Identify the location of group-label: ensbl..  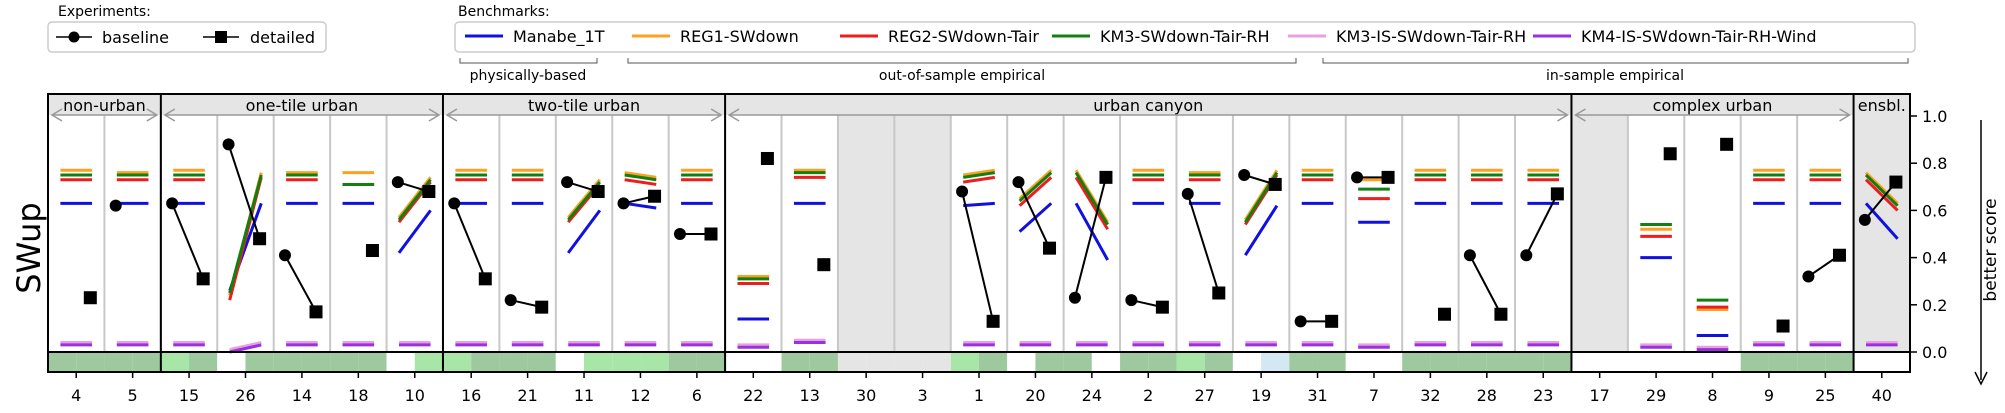
(1882, 105).